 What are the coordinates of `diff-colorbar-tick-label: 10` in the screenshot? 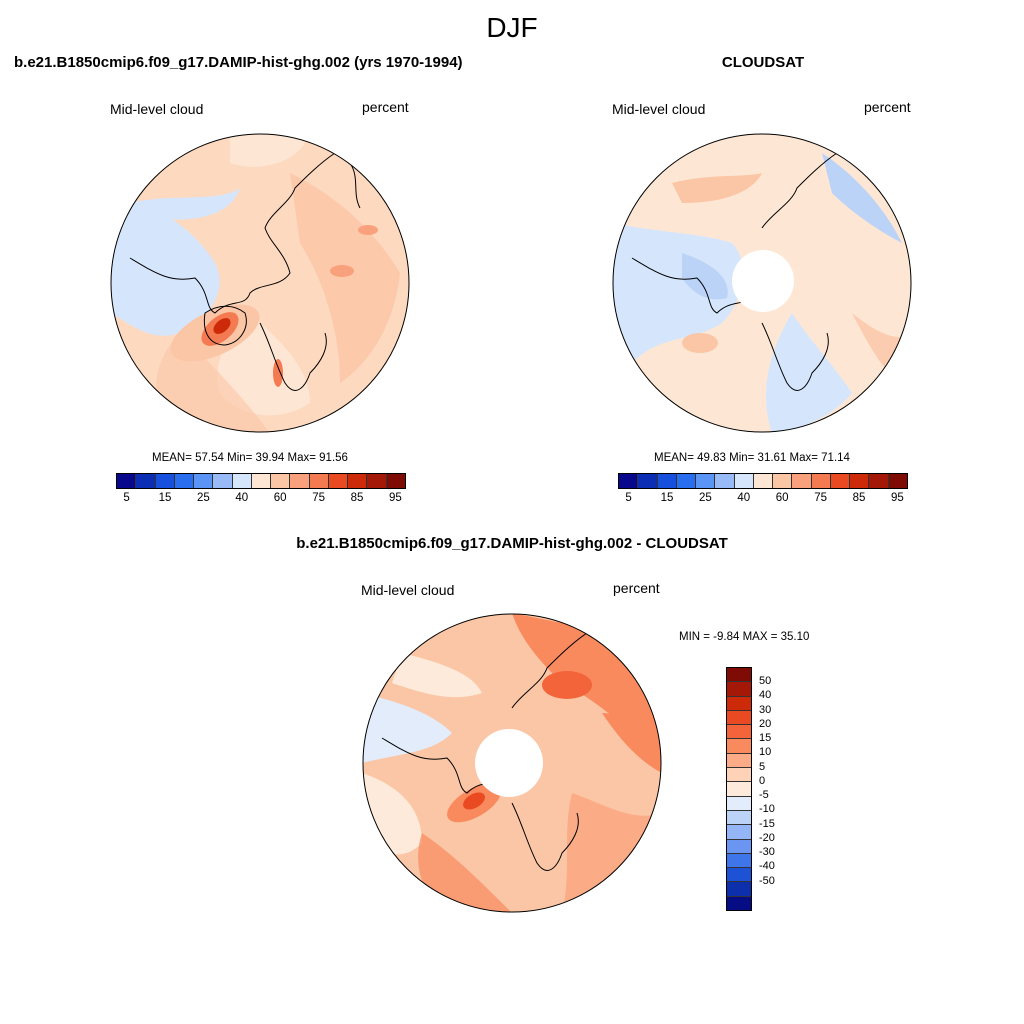 It's located at (765, 752).